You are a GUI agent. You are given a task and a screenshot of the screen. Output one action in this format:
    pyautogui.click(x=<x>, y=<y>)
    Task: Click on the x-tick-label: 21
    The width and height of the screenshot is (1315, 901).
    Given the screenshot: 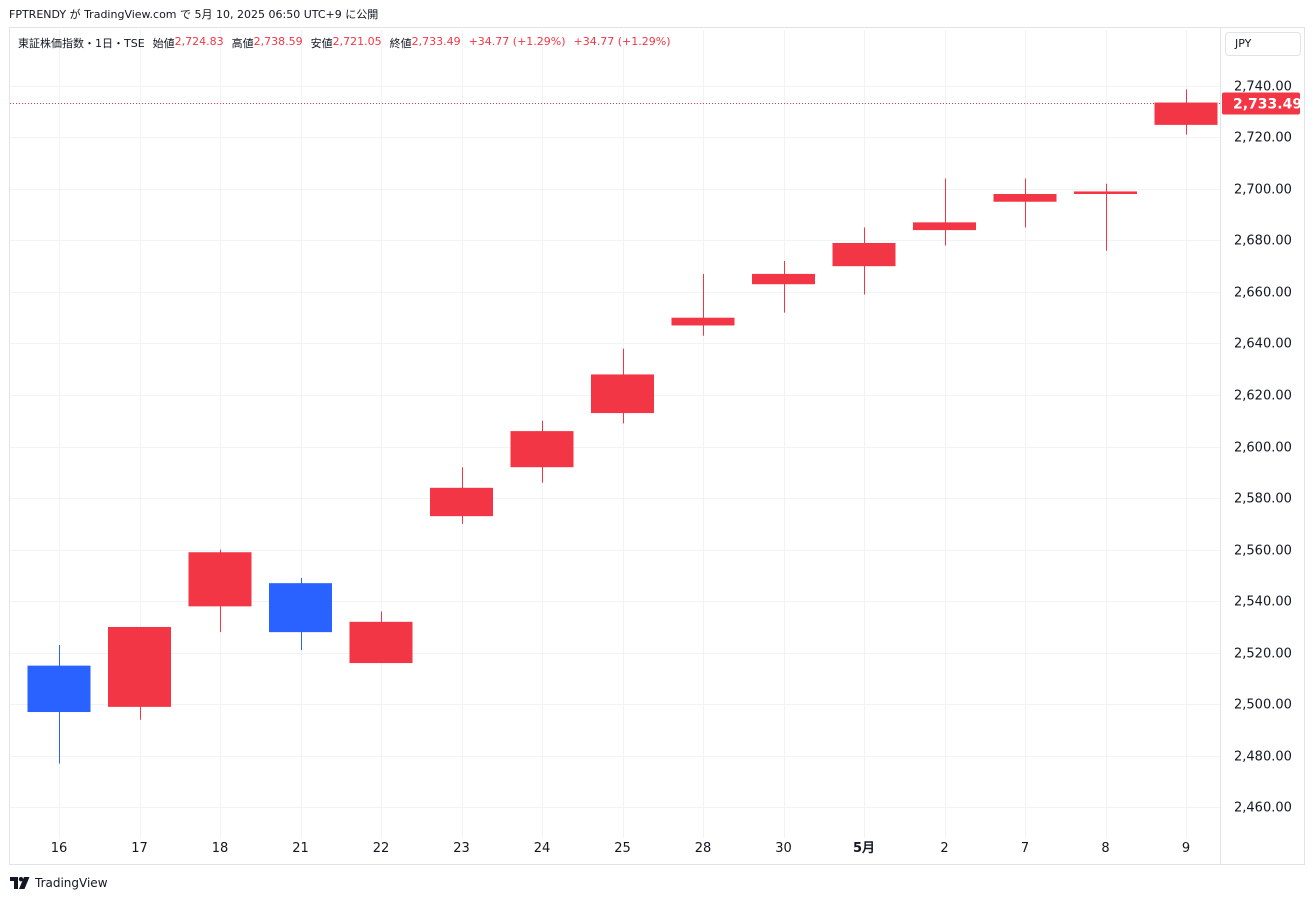 What is the action you would take?
    pyautogui.click(x=300, y=848)
    